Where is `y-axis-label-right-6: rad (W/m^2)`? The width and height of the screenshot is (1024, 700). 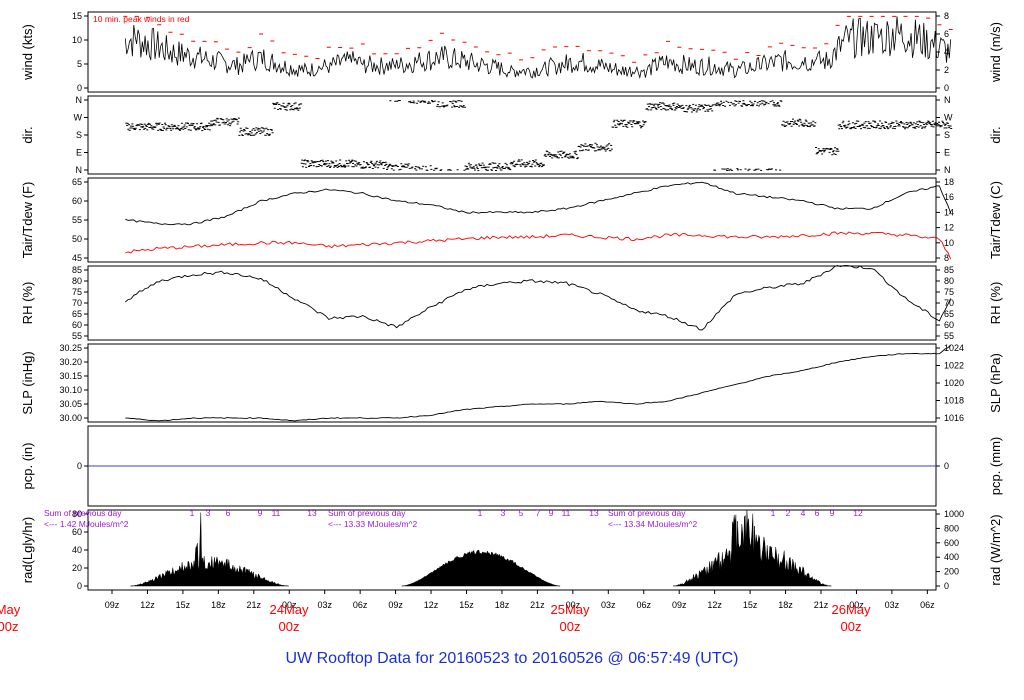 y-axis-label-right-6: rad (W/m^2) is located at coordinates (995, 549).